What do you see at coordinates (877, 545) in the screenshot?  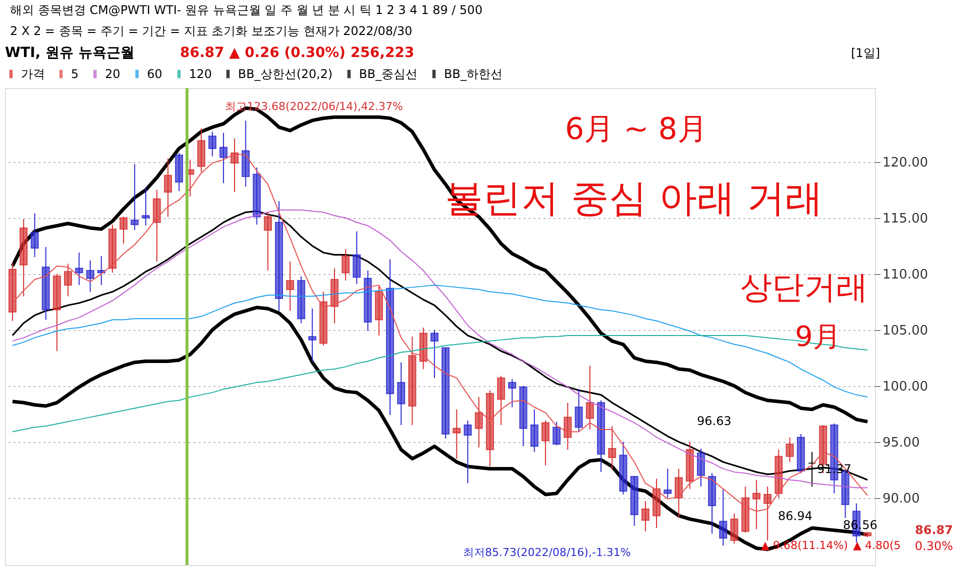 I see `annotation: ▲ 4.80(5` at bounding box center [877, 545].